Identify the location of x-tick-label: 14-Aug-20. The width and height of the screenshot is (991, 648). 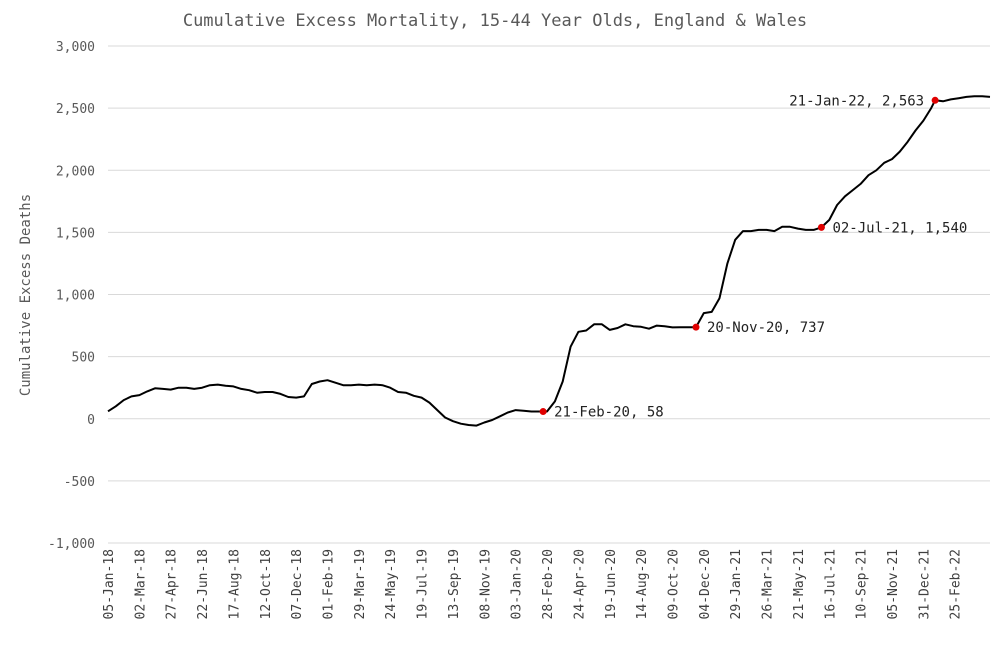
(642, 584).